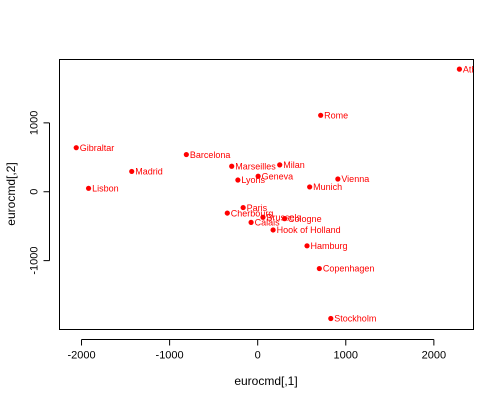 This screenshot has height=403, width=504. What do you see at coordinates (105, 189) in the screenshot?
I see `point-label: Lisbon` at bounding box center [105, 189].